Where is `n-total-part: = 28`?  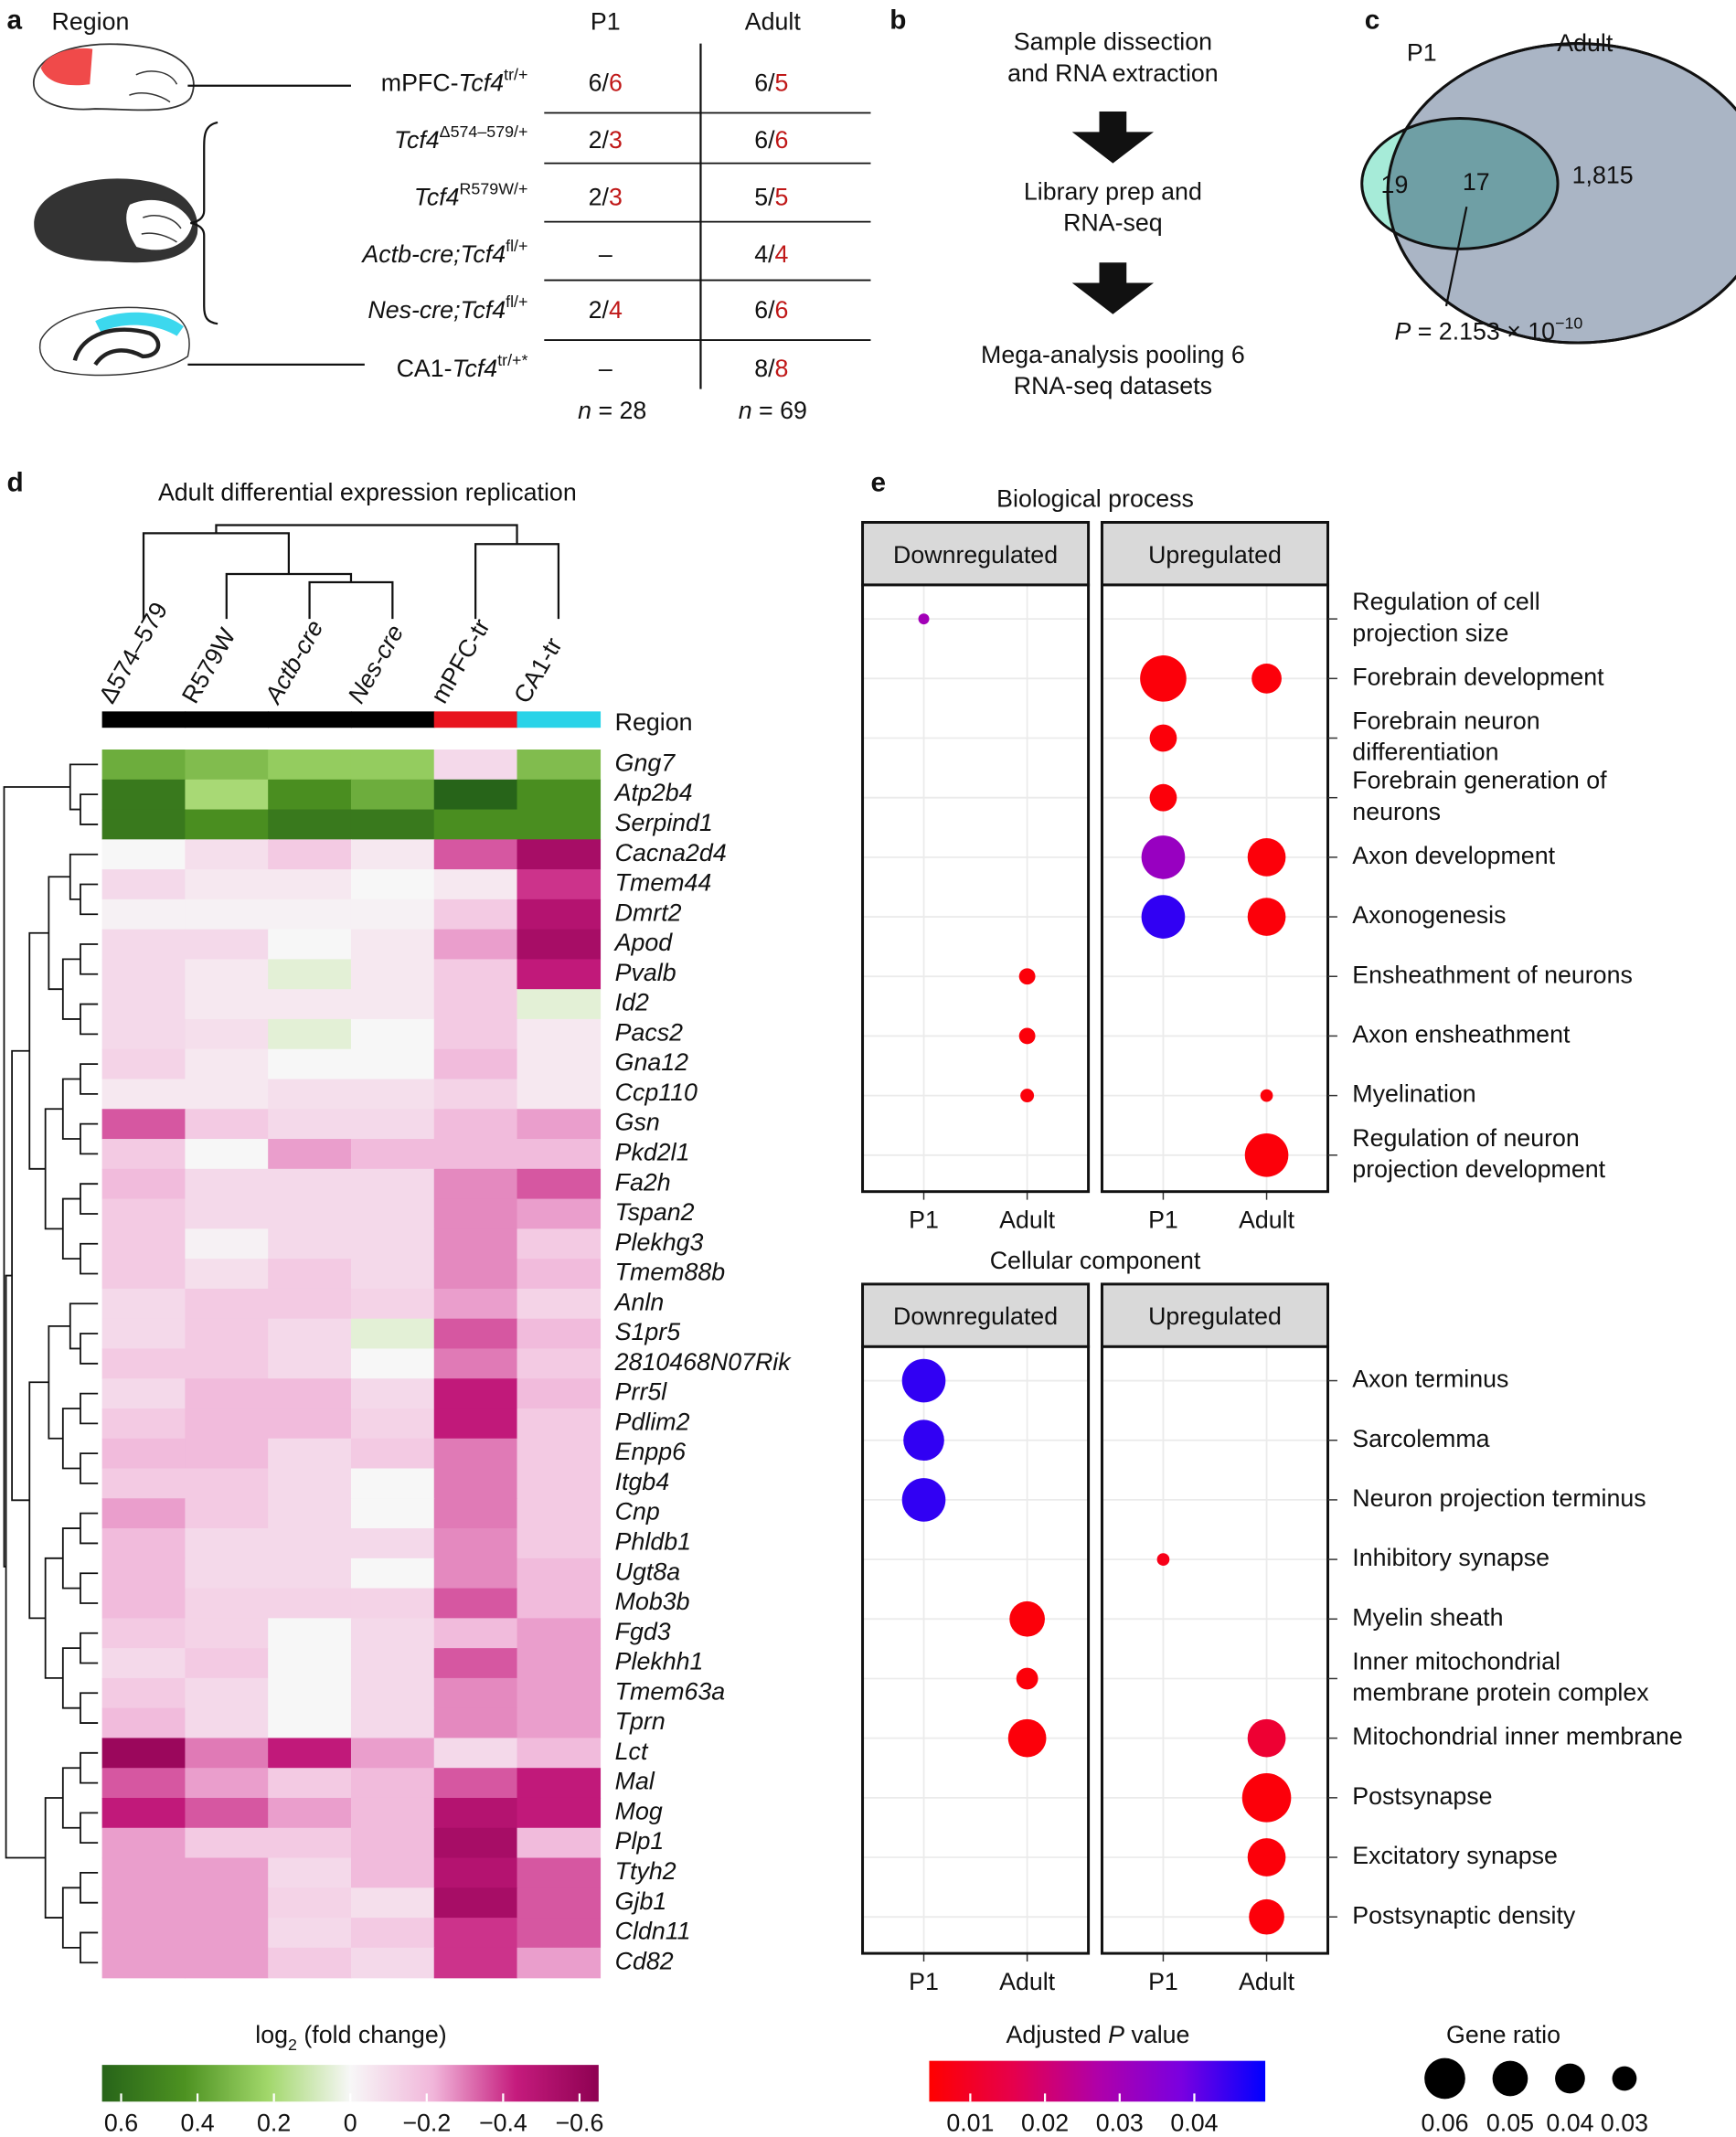
n-total-part: = 28 is located at coordinates (618, 411).